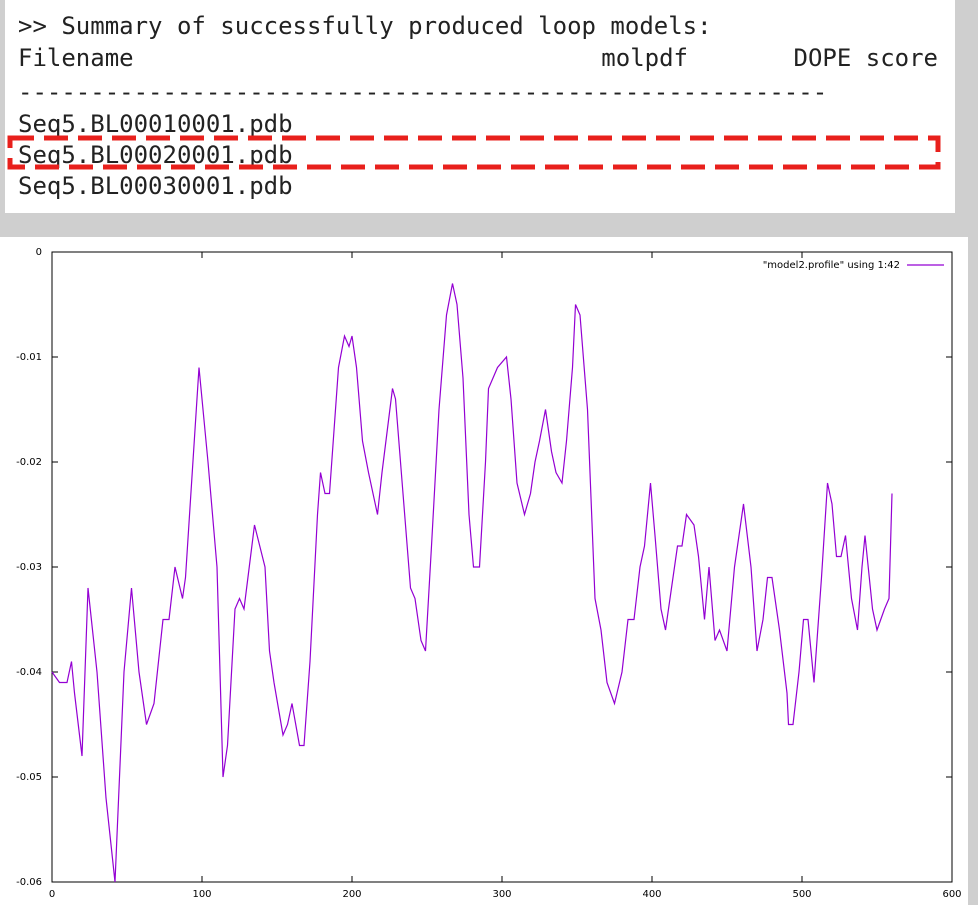  I want to click on highlight-box, so click(474, 152).